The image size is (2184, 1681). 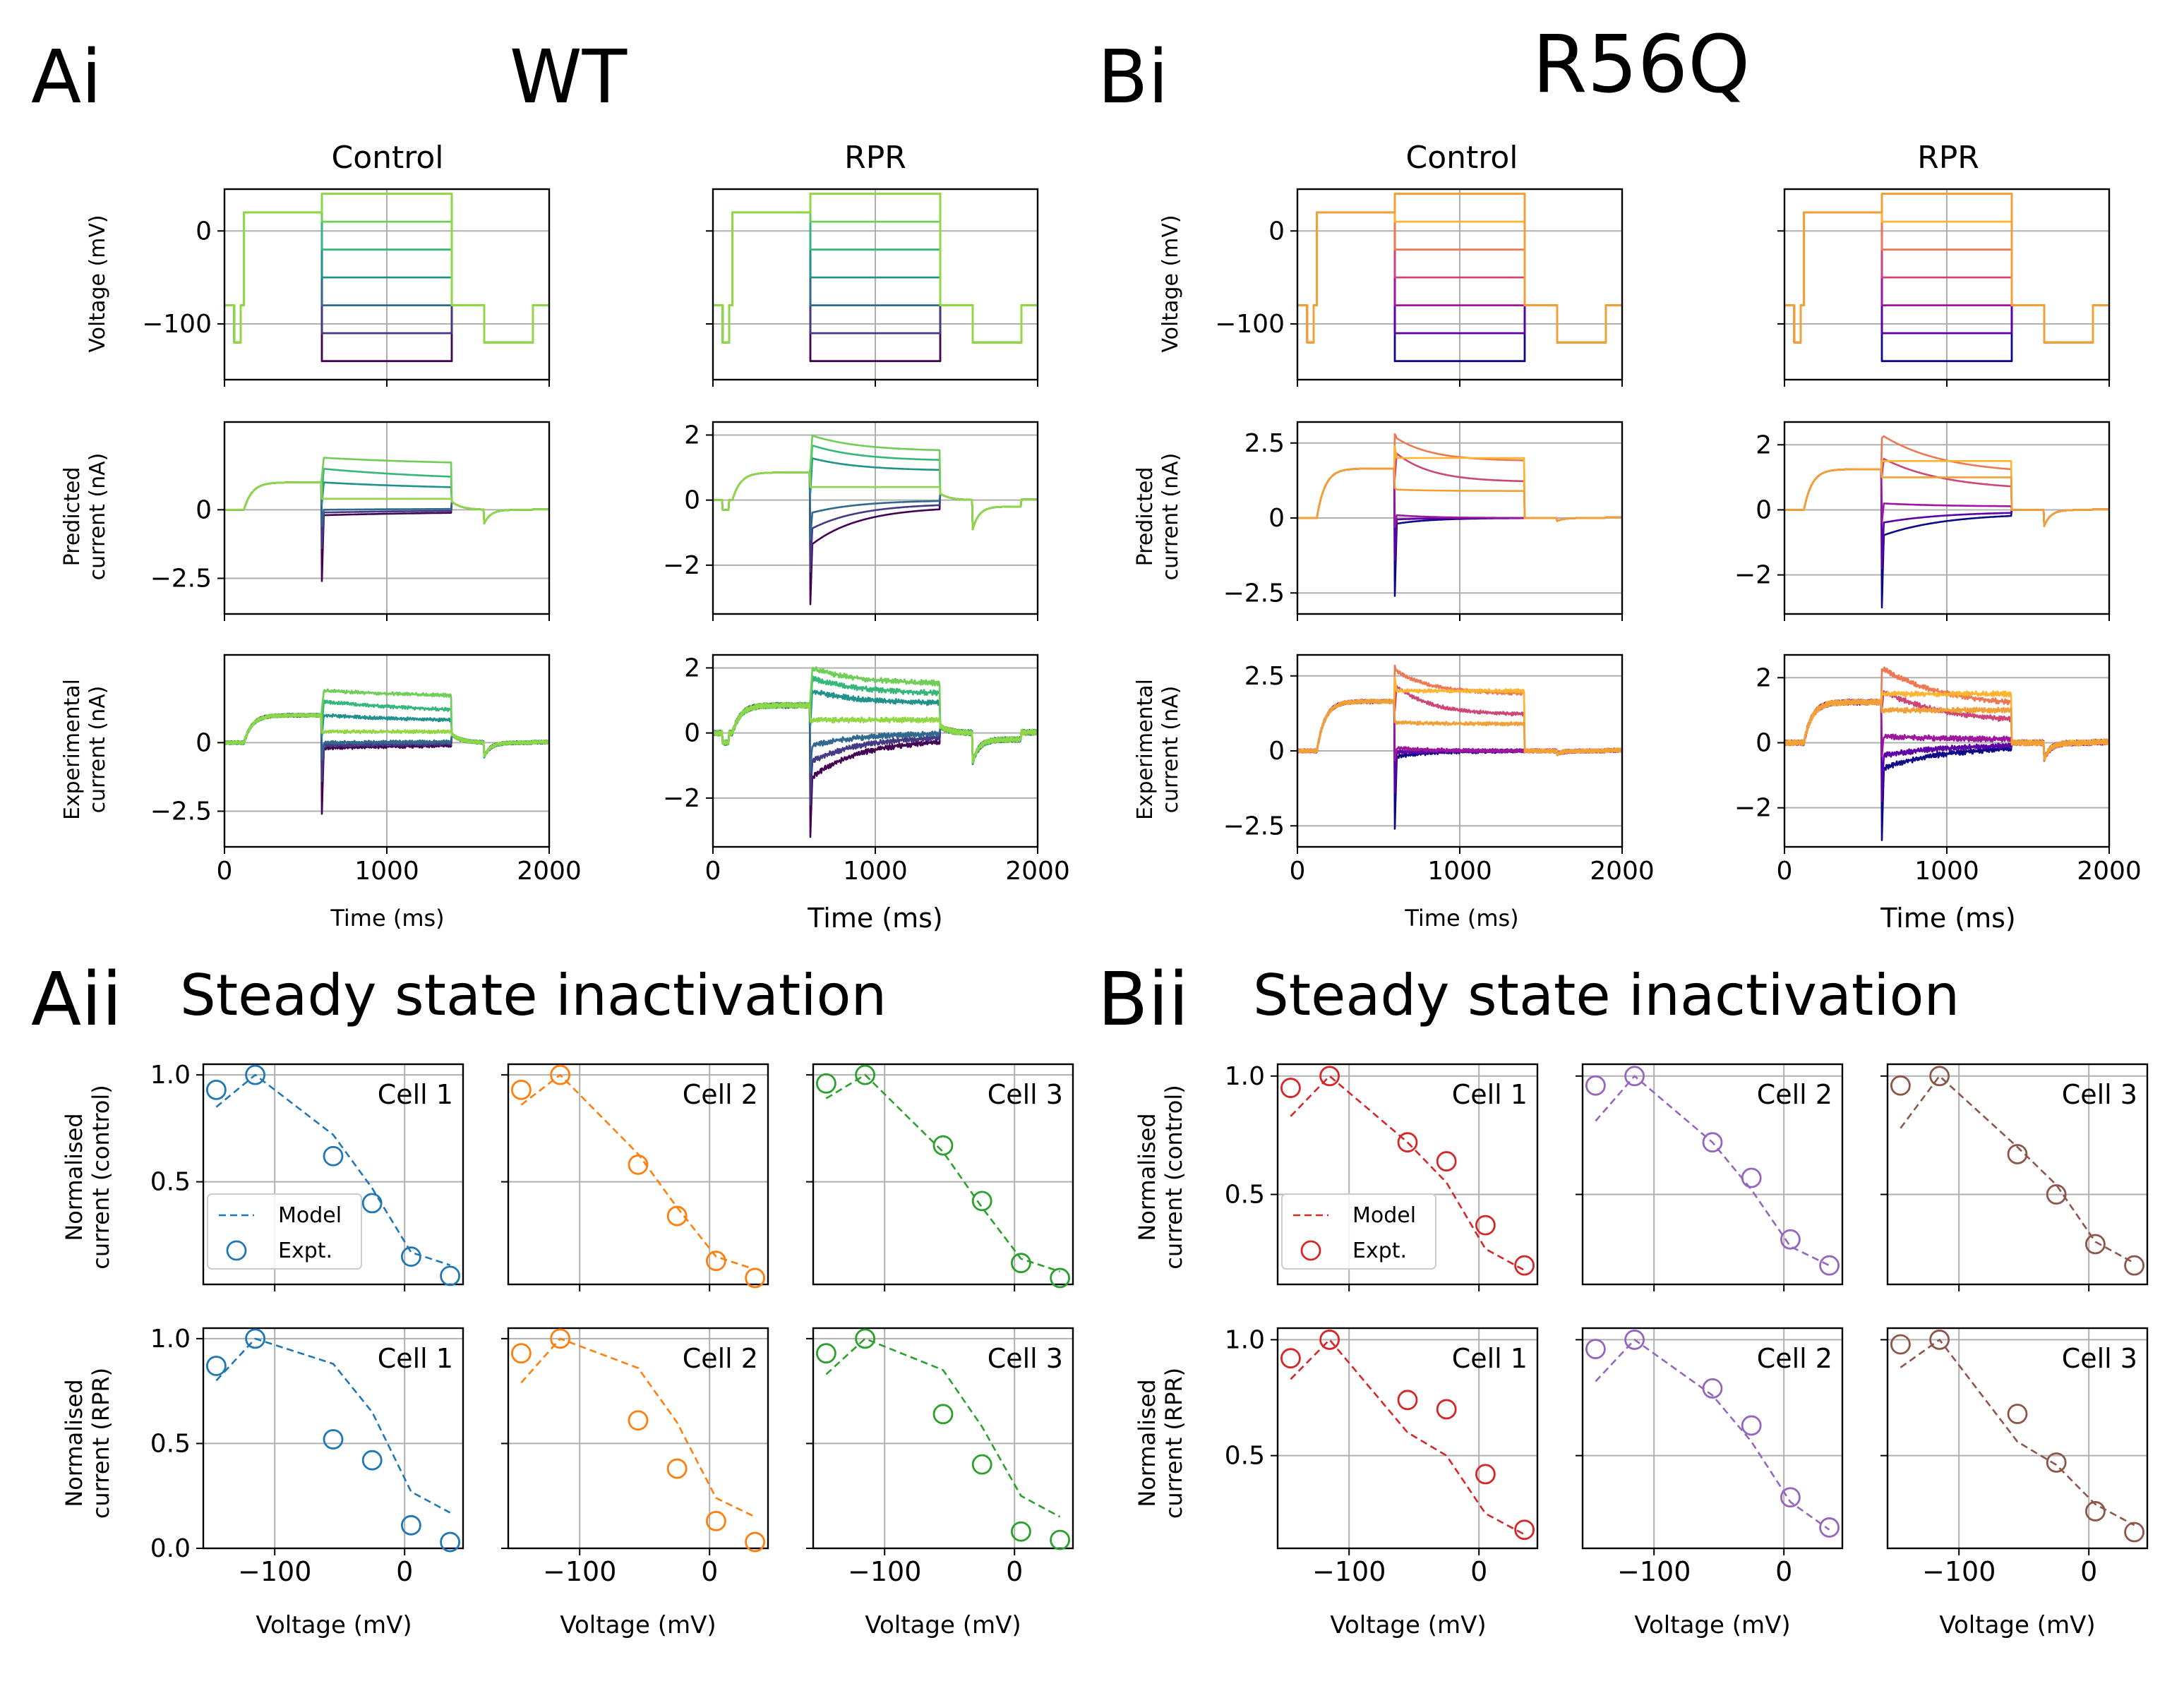 What do you see at coordinates (682, 798) in the screenshot?
I see `y-tick-label: −2` at bounding box center [682, 798].